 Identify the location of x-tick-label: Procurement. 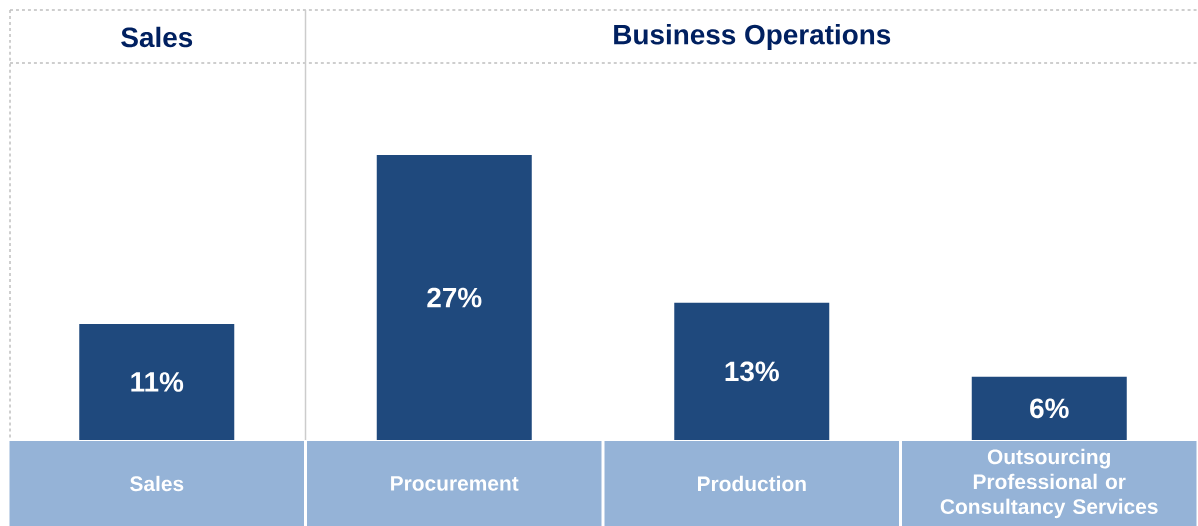
(455, 483).